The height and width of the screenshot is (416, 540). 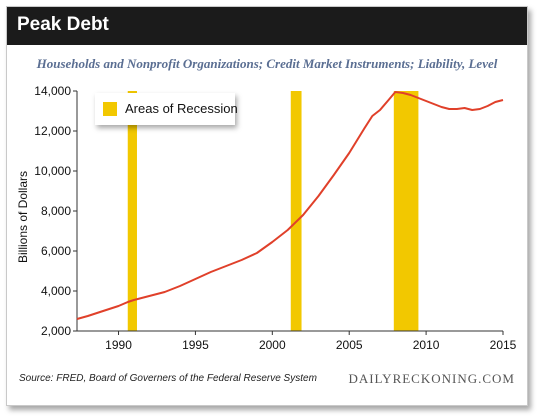 I want to click on y-tick-label: 8,000, so click(x=56, y=211).